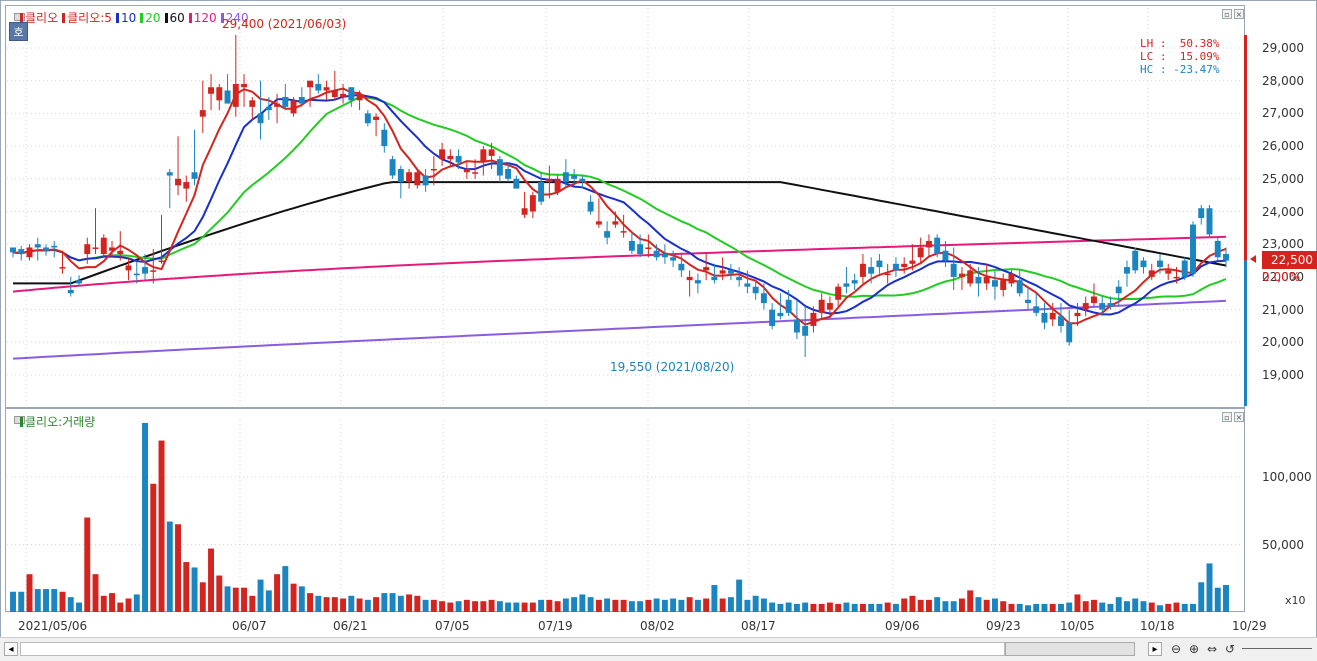 This screenshot has height=661, width=1317. Describe the element at coordinates (249, 626) in the screenshot. I see `date-tick-label: 06/07` at that location.